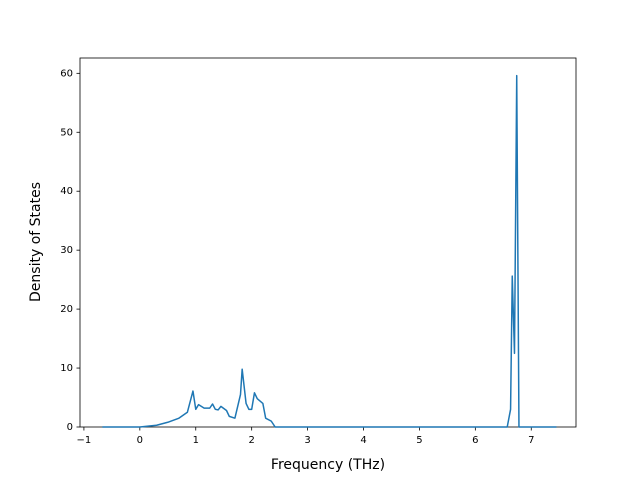 The image size is (640, 484). Describe the element at coordinates (66, 309) in the screenshot. I see `y-tick-label: 20` at that location.